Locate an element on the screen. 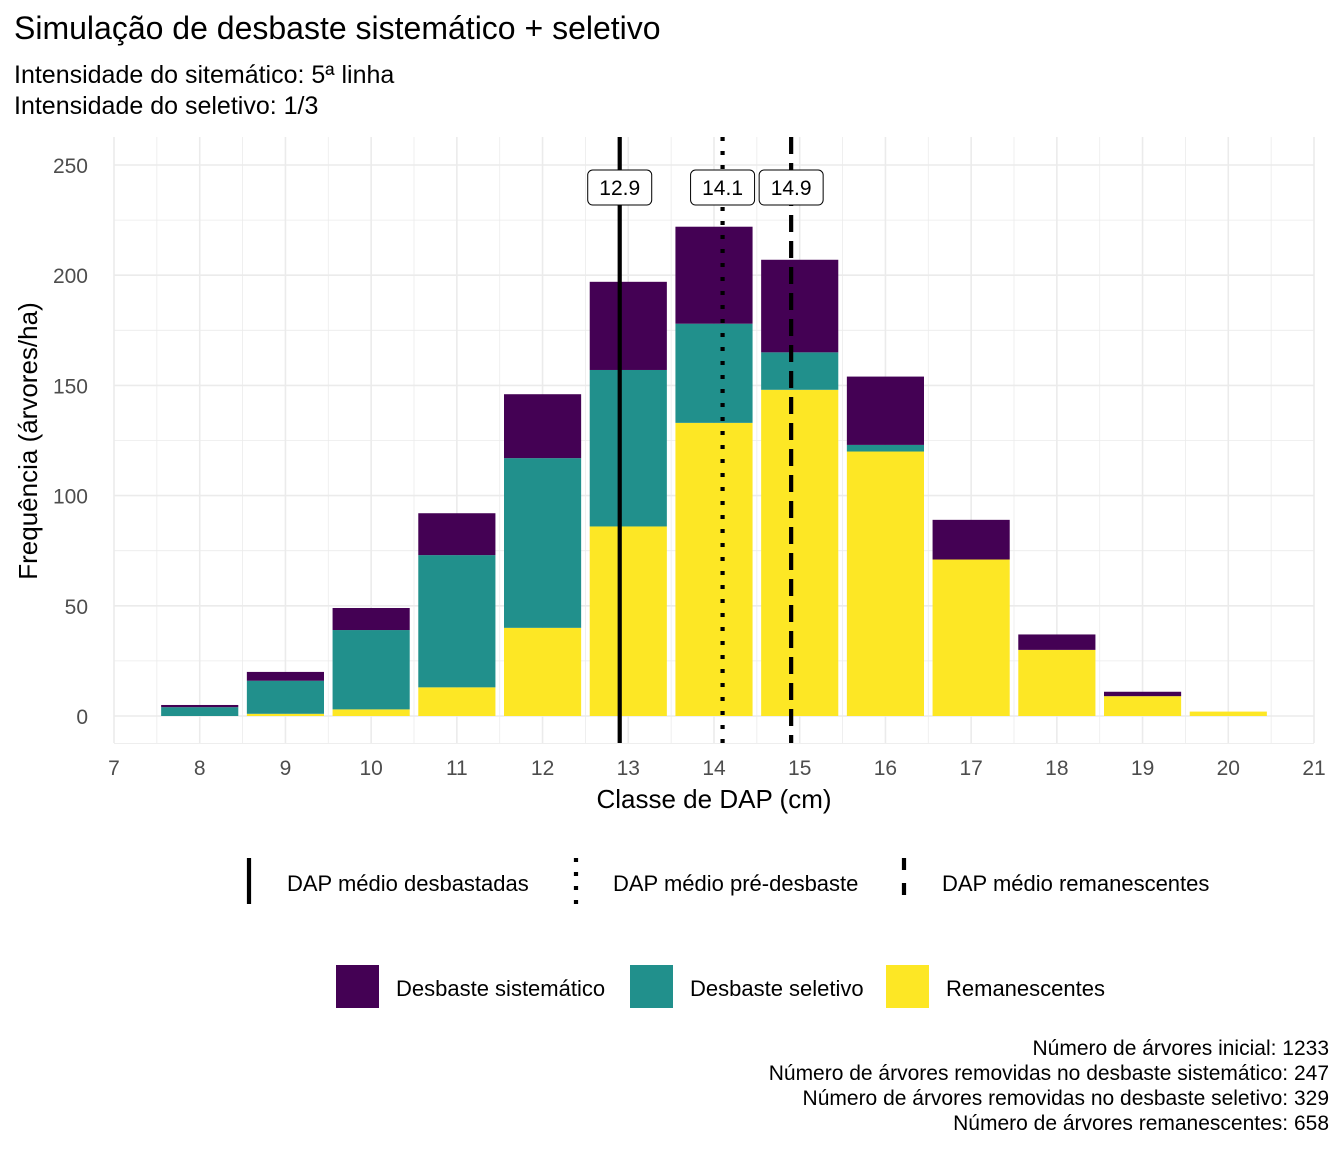 This screenshot has height=1152, width=1344. x-tick-label: 11 is located at coordinates (457, 768).